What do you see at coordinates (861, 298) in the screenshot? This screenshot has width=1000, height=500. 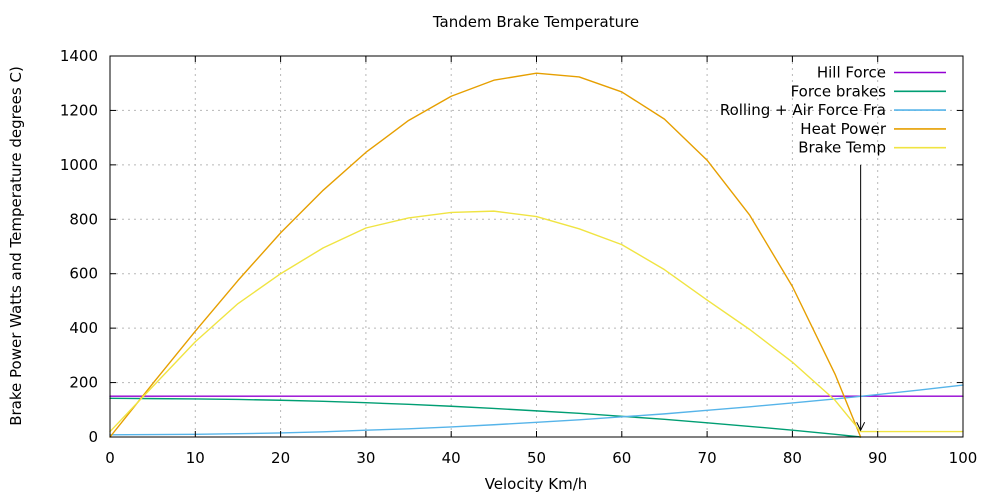 I see `annotation-layer` at bounding box center [861, 298].